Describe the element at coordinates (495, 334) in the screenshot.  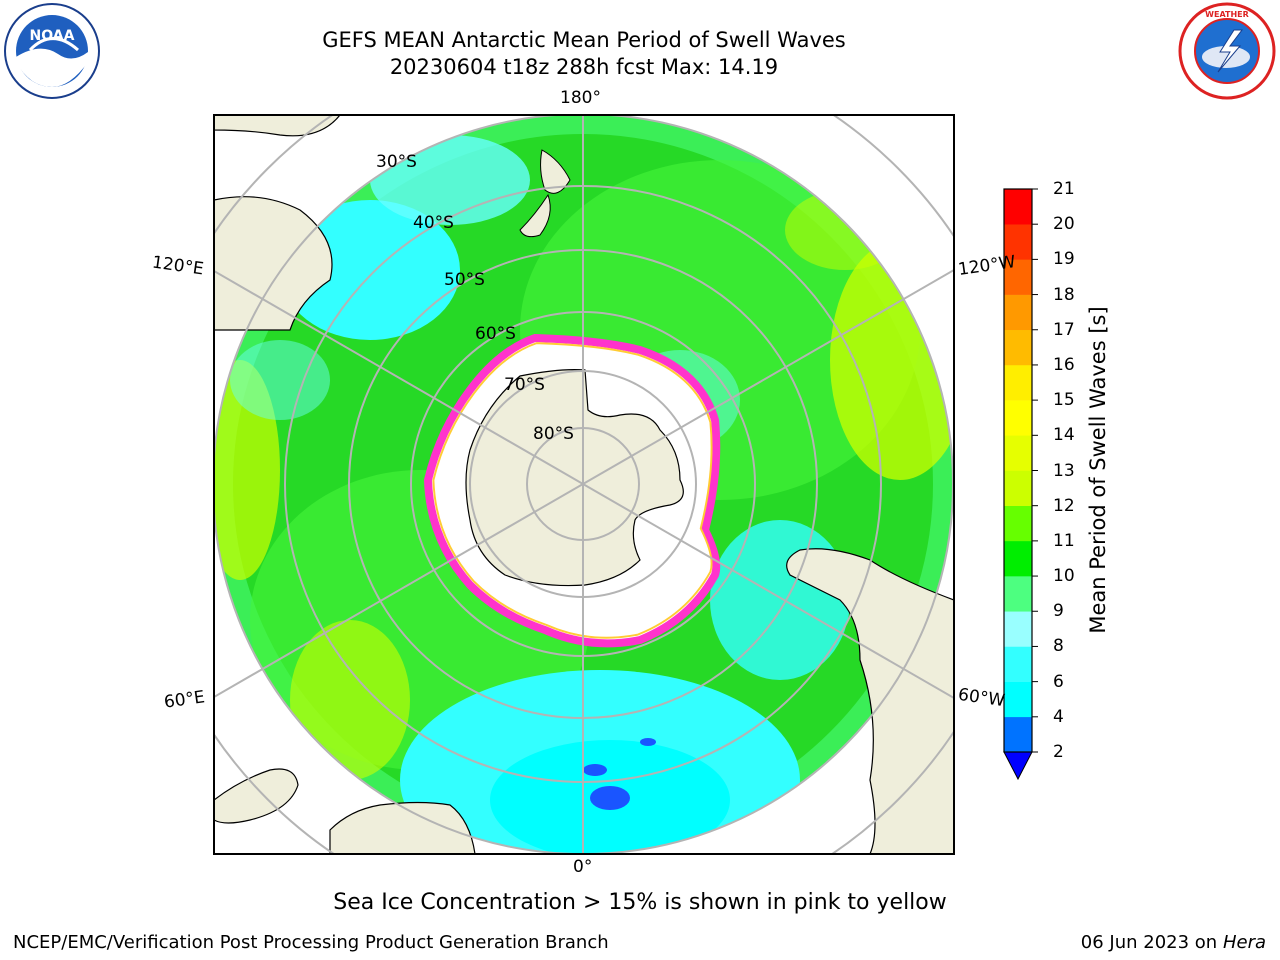
I see `lat-label-60s: 60°S` at that location.